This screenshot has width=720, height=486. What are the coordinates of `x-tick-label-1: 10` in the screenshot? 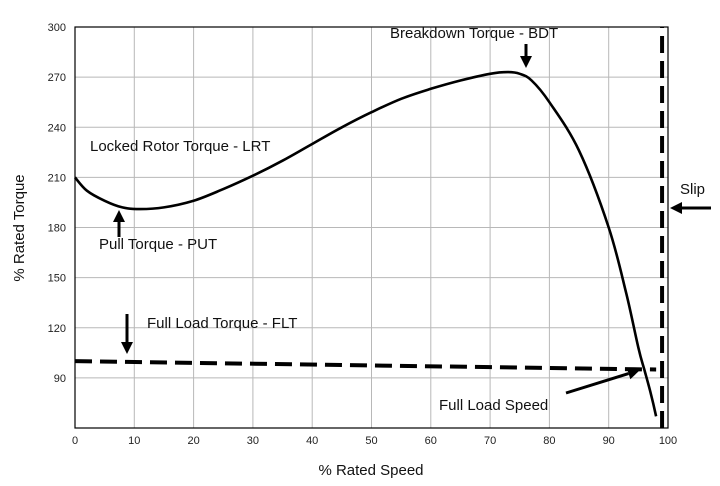 It's located at (134, 441).